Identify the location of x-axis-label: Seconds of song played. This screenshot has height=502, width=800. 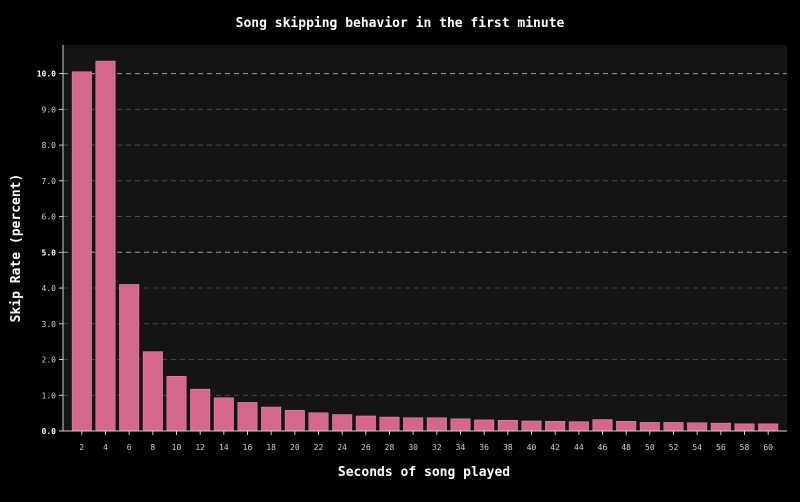
(424, 472).